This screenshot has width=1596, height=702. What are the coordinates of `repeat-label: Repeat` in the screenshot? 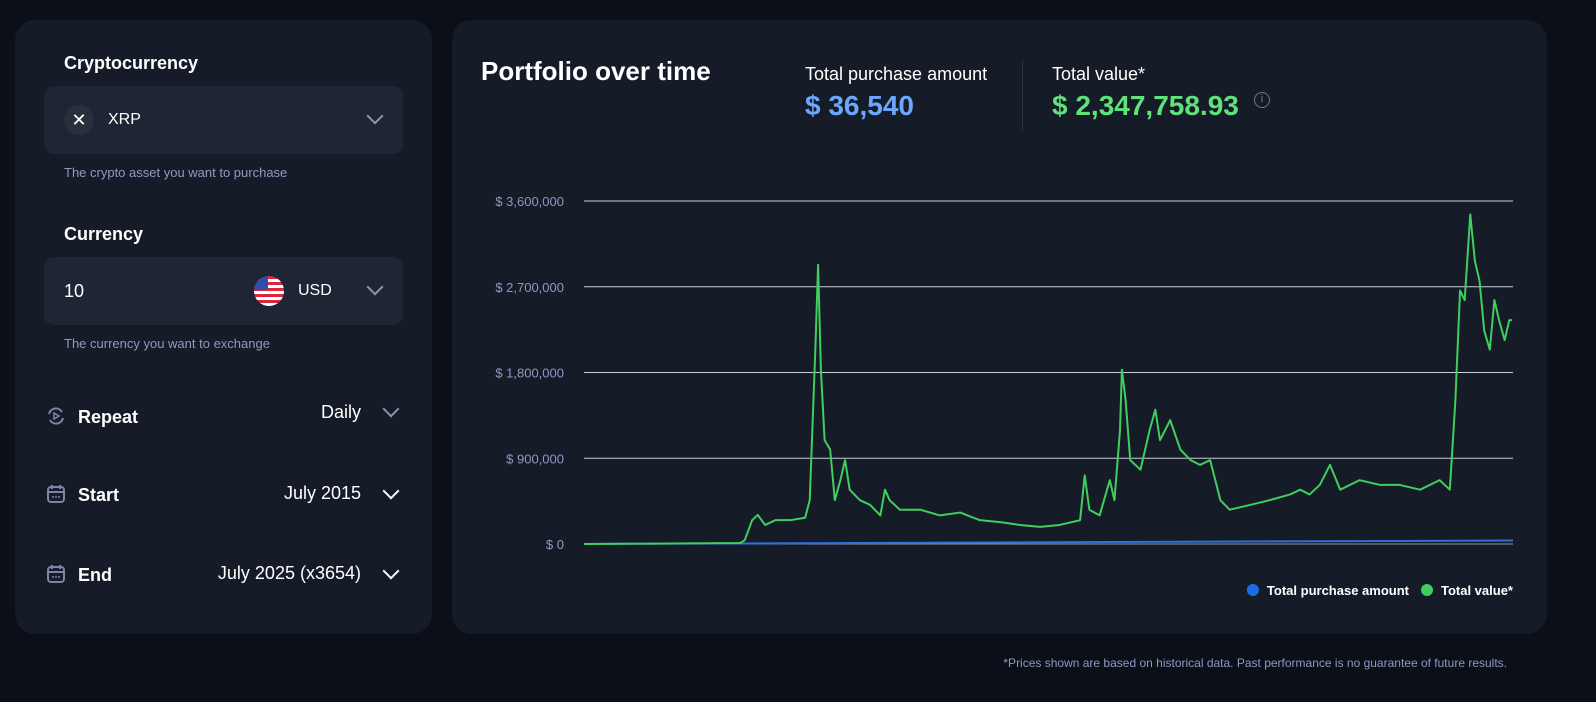 It's located at (108, 417).